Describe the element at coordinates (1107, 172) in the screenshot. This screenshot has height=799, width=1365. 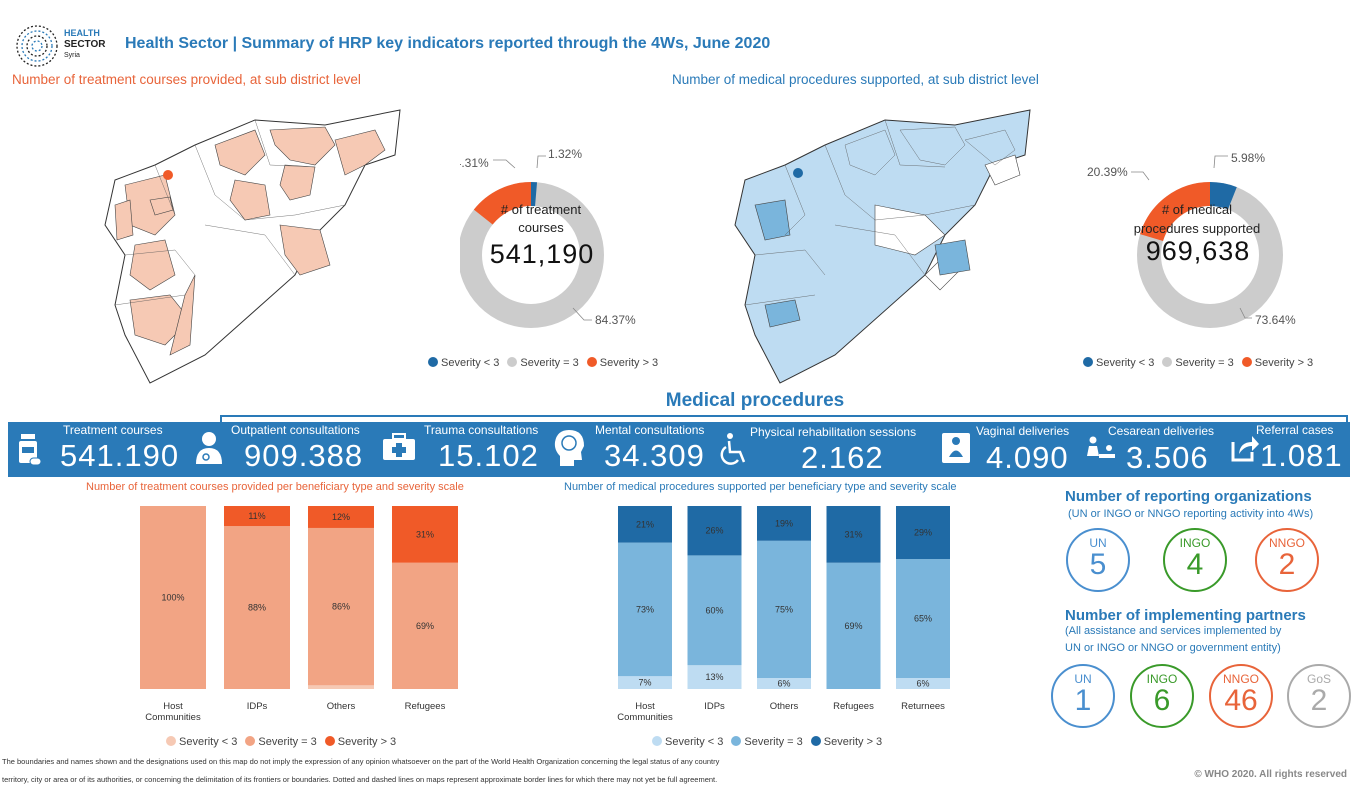
I see `donut-label-gt3: 20.39%` at that location.